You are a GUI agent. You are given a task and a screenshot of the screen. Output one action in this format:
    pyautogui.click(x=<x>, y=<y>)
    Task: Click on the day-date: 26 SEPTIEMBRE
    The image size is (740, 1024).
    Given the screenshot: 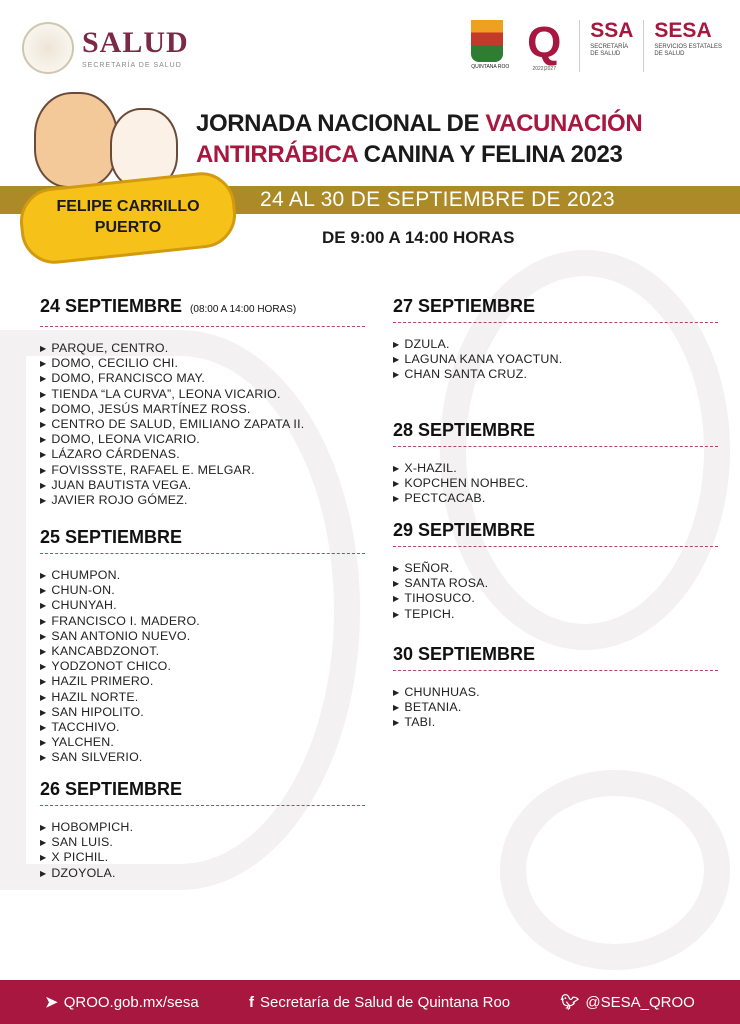 What is the action you would take?
    pyautogui.click(x=111, y=789)
    